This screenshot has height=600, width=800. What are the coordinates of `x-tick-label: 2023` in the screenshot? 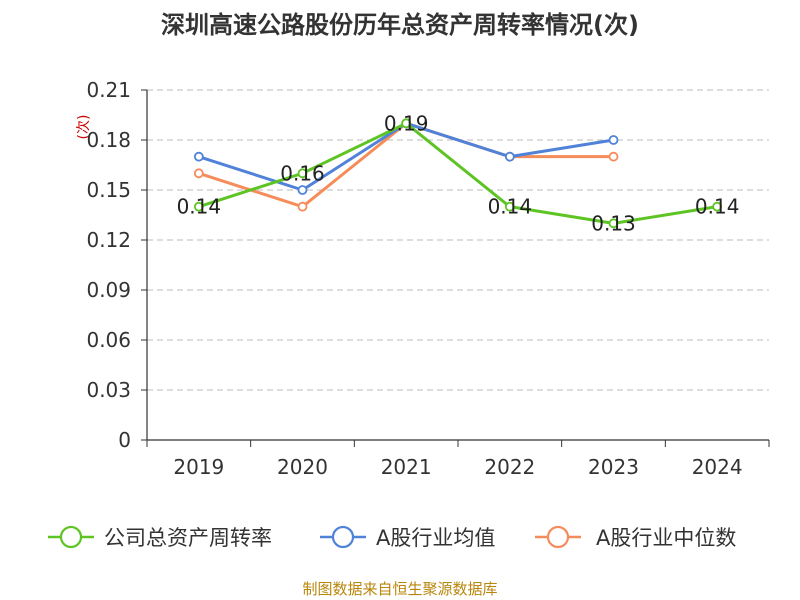 It's located at (613, 467).